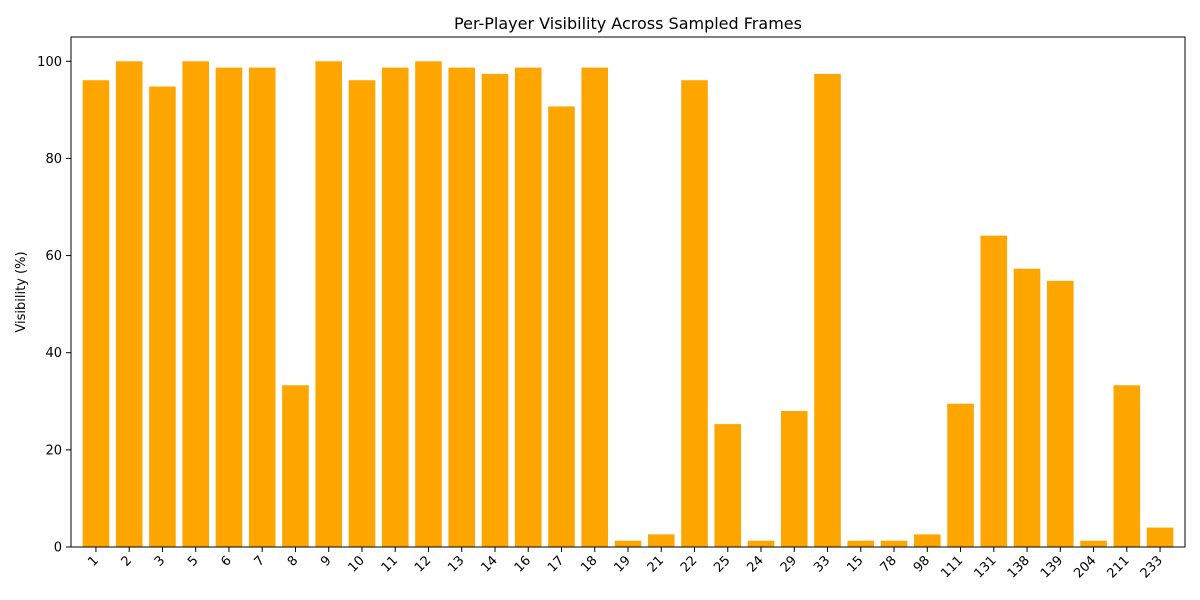 This screenshot has height=600, width=1200. What do you see at coordinates (1152, 567) in the screenshot?
I see `x-tick-label: 233` at bounding box center [1152, 567].